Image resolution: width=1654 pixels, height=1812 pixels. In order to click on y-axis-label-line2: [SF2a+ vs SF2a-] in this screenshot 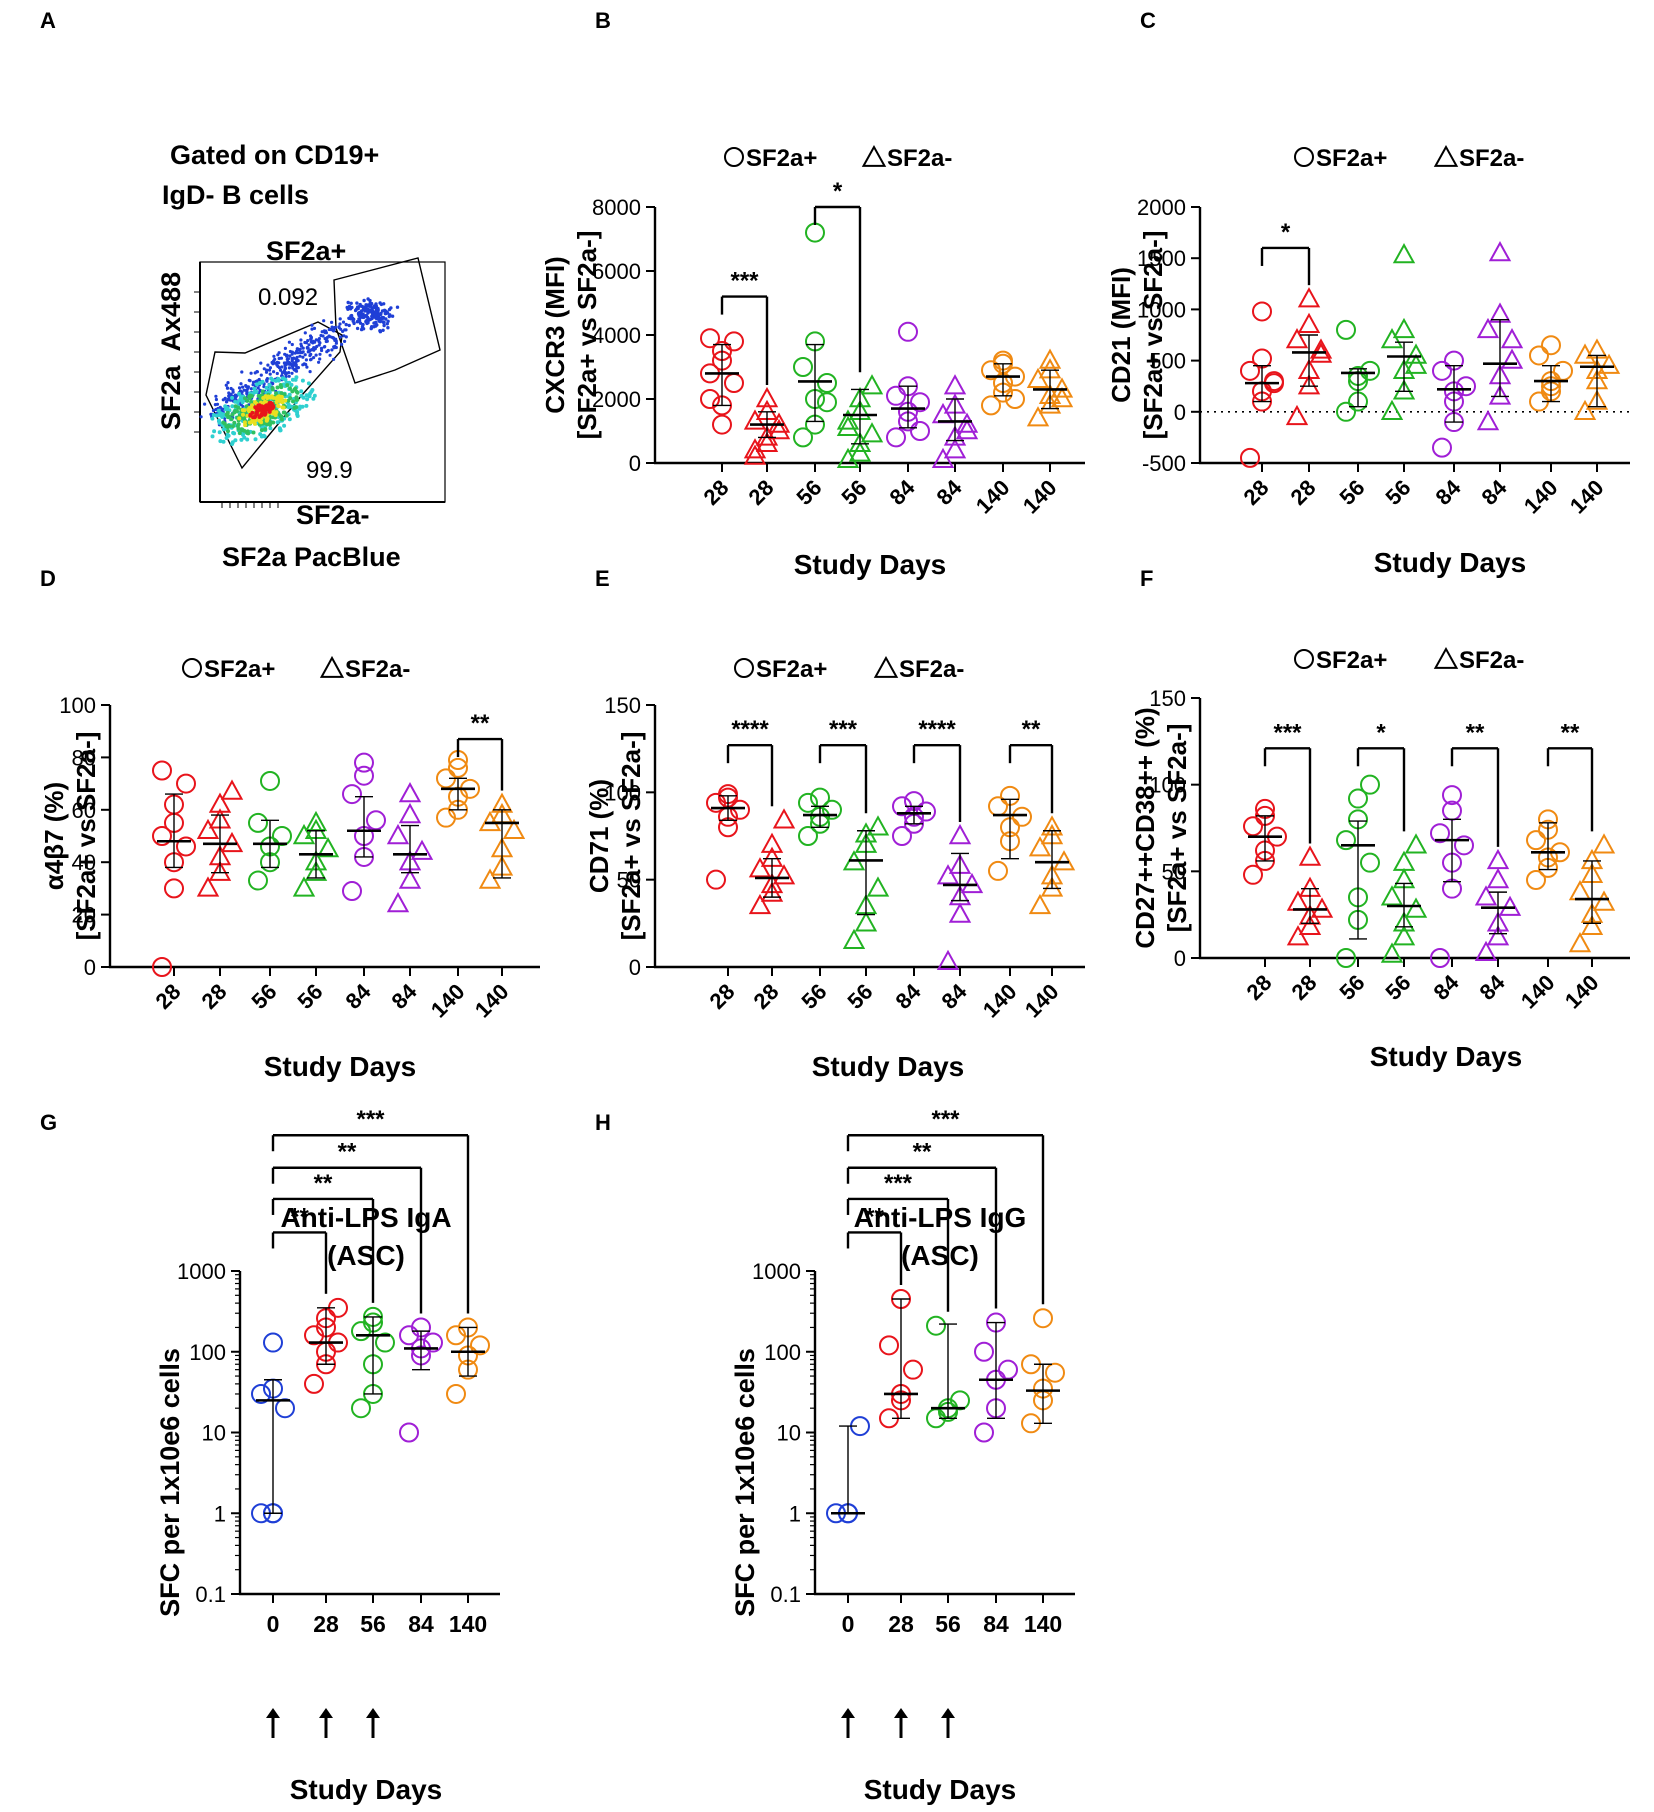, I will do `click(86, 836)`.